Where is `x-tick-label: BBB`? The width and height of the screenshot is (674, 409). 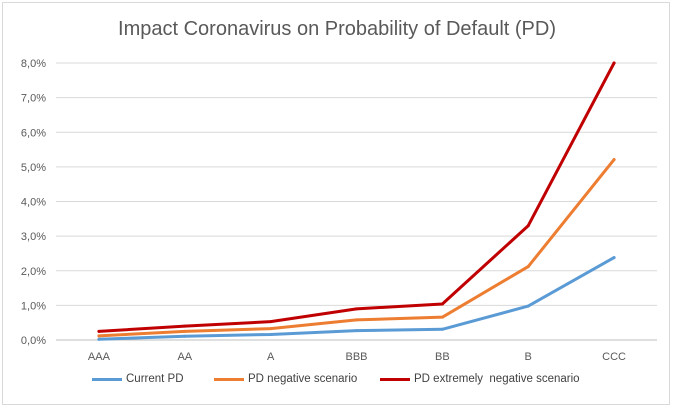
x-tick-label: BBB is located at coordinates (356, 357).